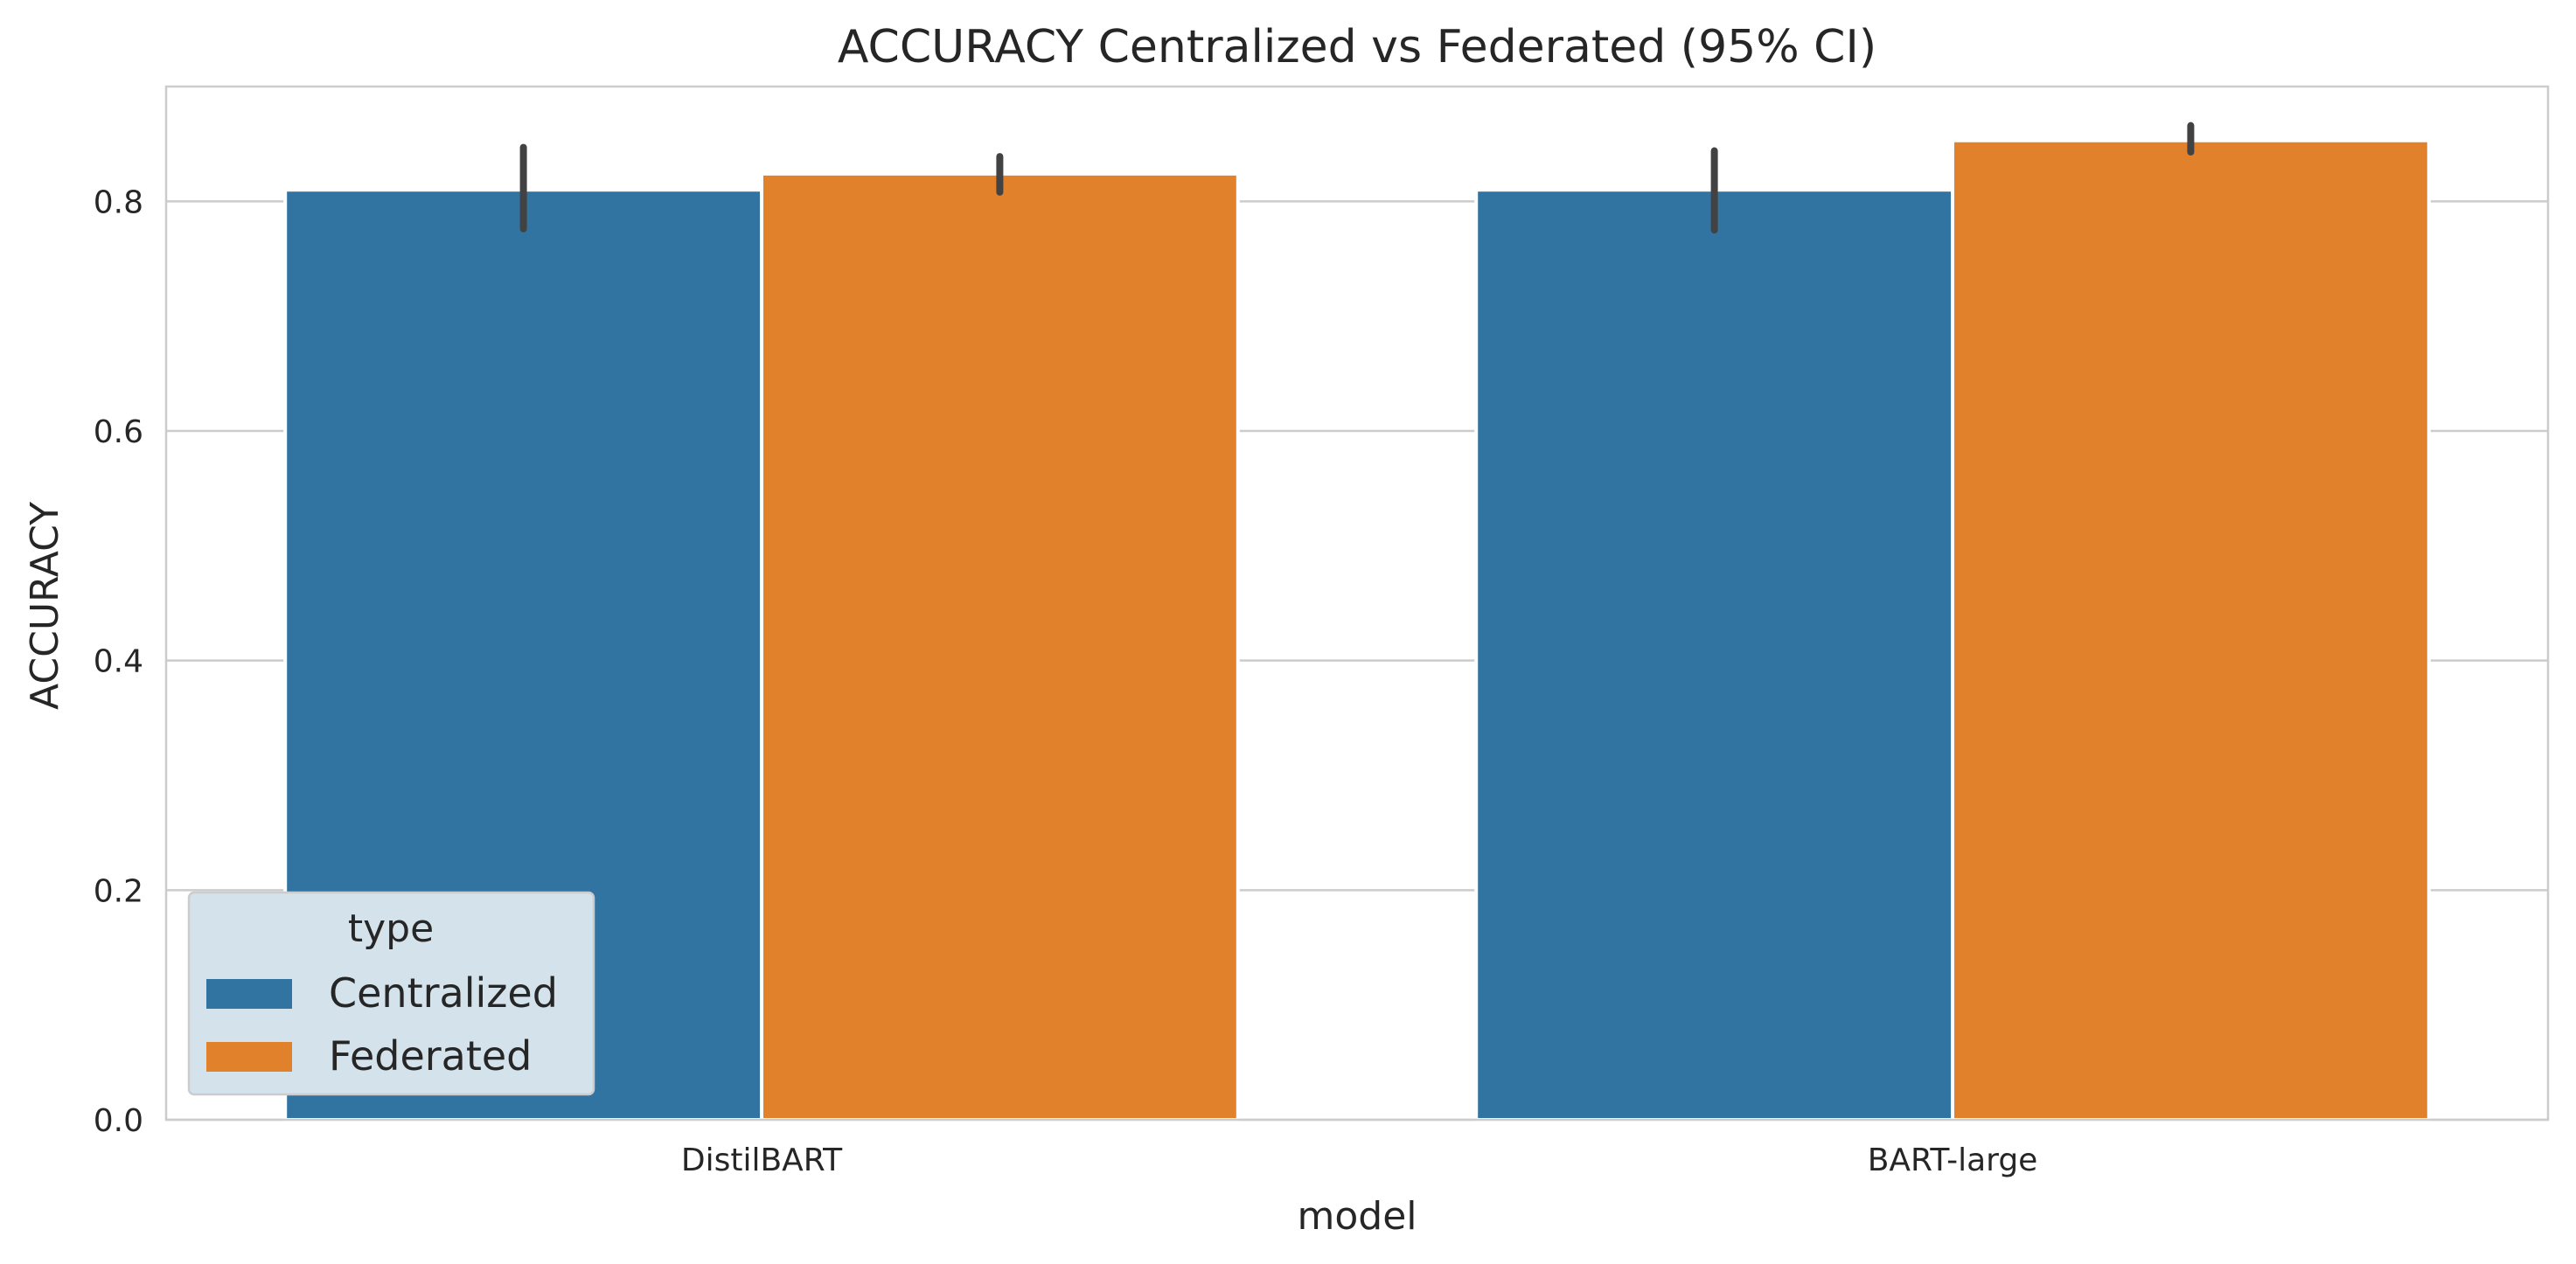 The width and height of the screenshot is (2576, 1264). I want to click on bar-centralized-bart-large, so click(1714, 655).